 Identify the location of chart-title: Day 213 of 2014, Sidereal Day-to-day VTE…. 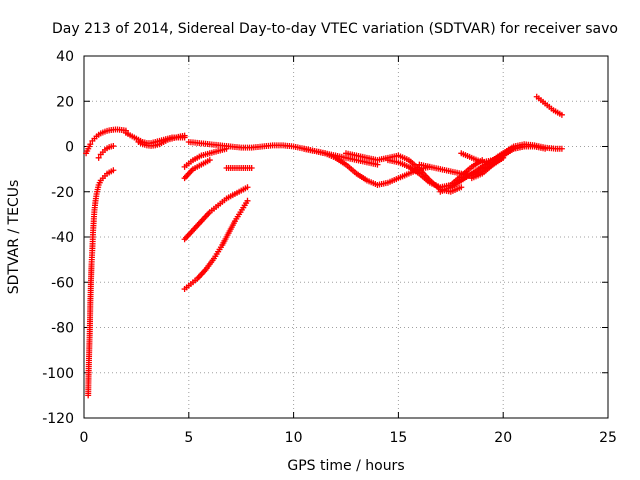
(335, 29).